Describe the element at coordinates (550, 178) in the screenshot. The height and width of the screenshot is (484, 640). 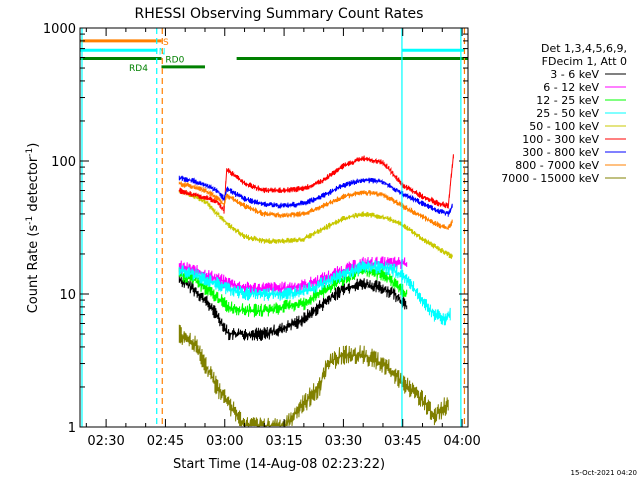
I see `legend-label-8: 7000 - 15000 keV` at that location.